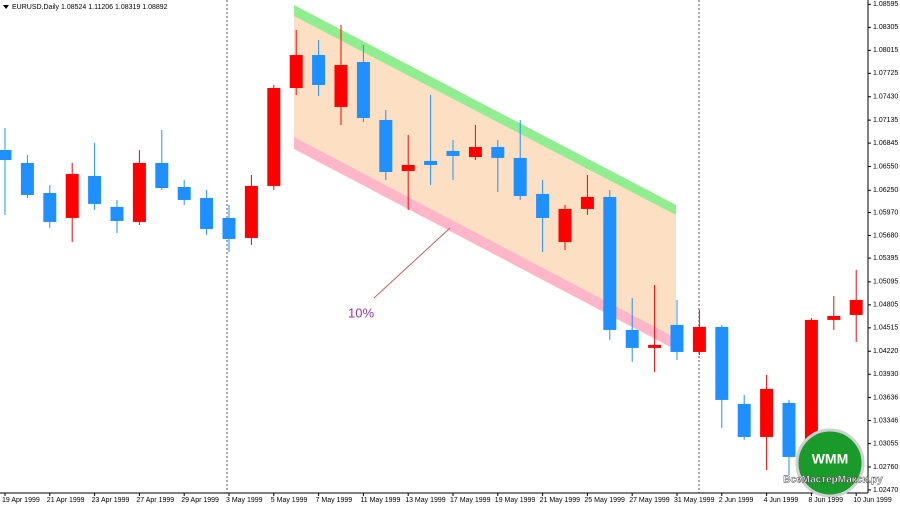  Describe the element at coordinates (885, 235) in the screenshot. I see `y-tick-label: 1.05680` at that location.